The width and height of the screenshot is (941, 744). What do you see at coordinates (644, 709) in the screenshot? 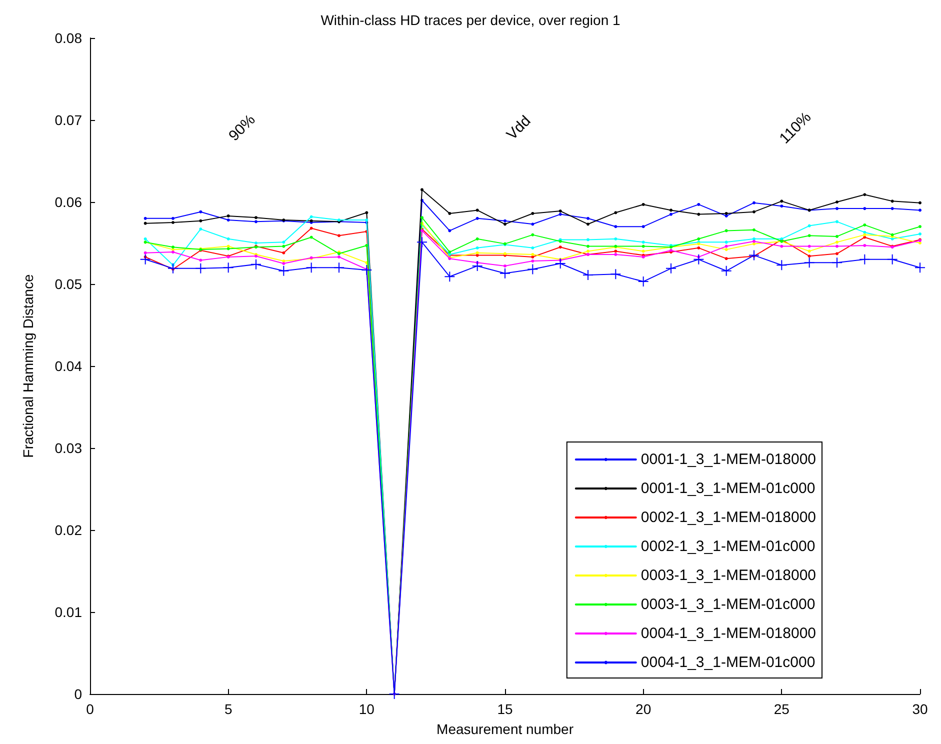
I see `x-tick-label: 20` at bounding box center [644, 709].